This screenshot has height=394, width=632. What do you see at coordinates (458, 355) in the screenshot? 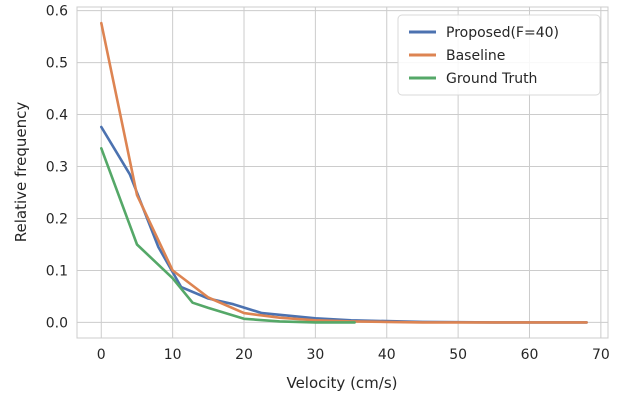
I see `x-tick-label: 50` at bounding box center [458, 355].